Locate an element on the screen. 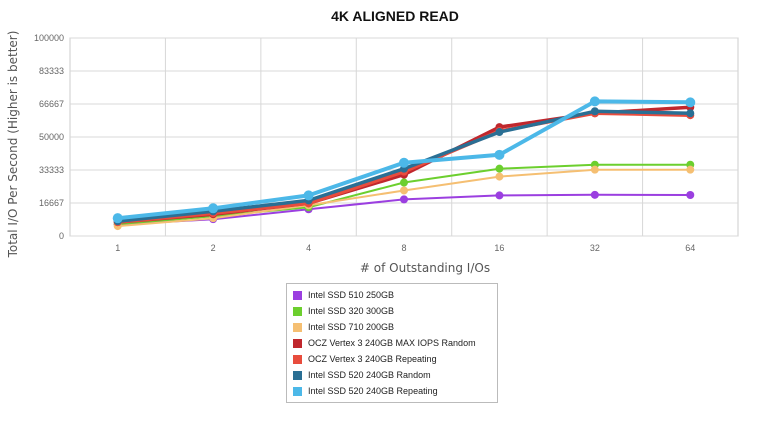 This screenshot has height=425, width=768. legend-item: OCZ Vertex 3 240GB Repeating is located at coordinates (392, 359).